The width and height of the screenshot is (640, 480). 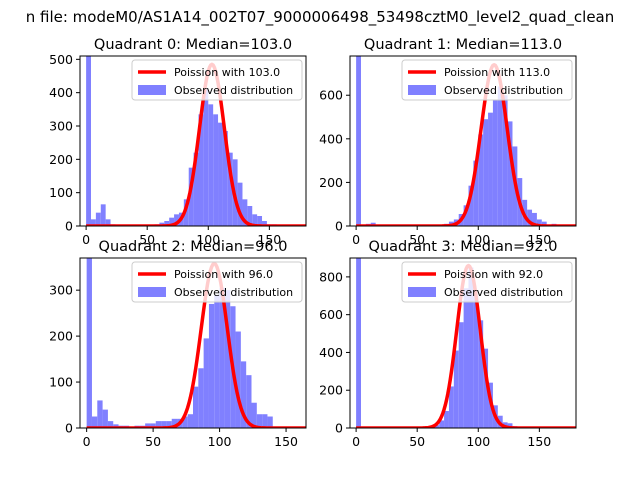 I want to click on legend-poisson-label: Poission with 103.0, so click(x=227, y=72).